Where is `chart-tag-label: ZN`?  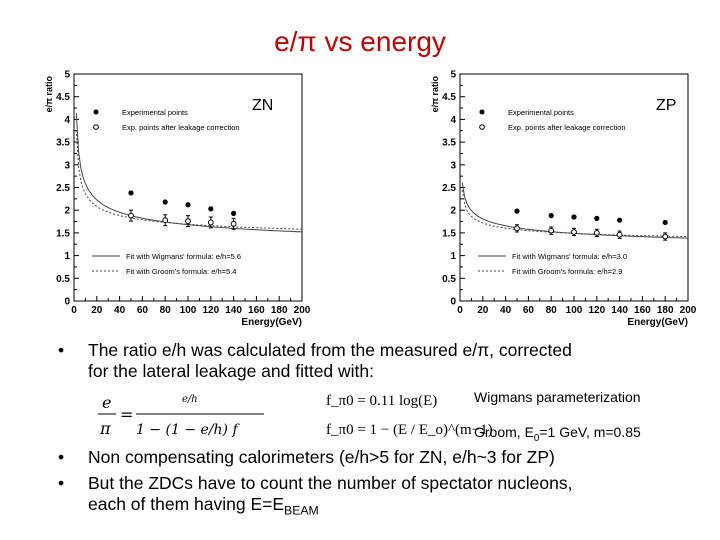 chart-tag-label: ZN is located at coordinates (262, 105).